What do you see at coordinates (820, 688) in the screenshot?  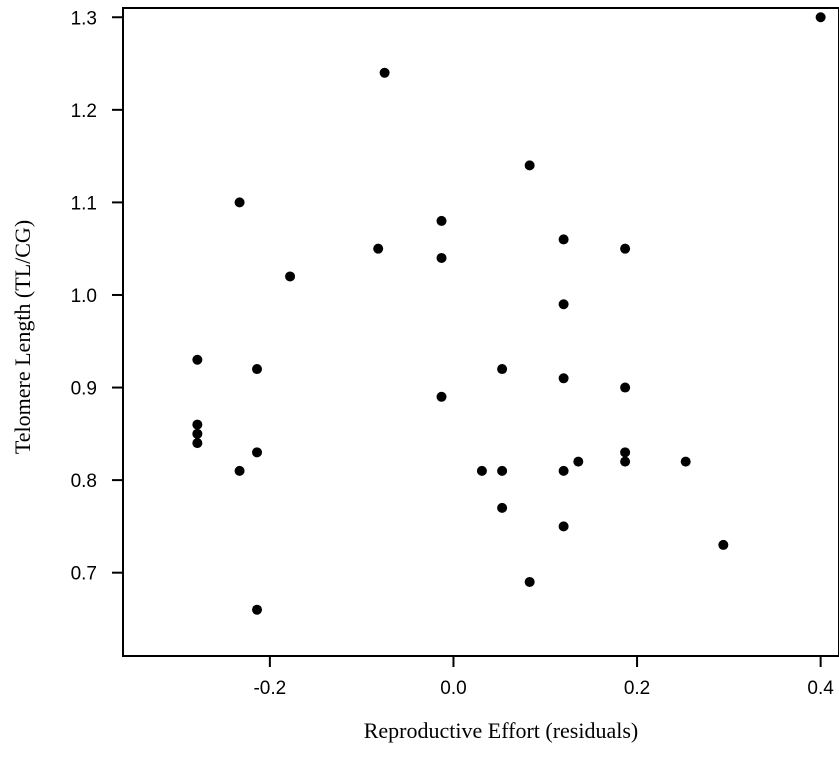 I see `x-tick-label: 0.4` at bounding box center [820, 688].